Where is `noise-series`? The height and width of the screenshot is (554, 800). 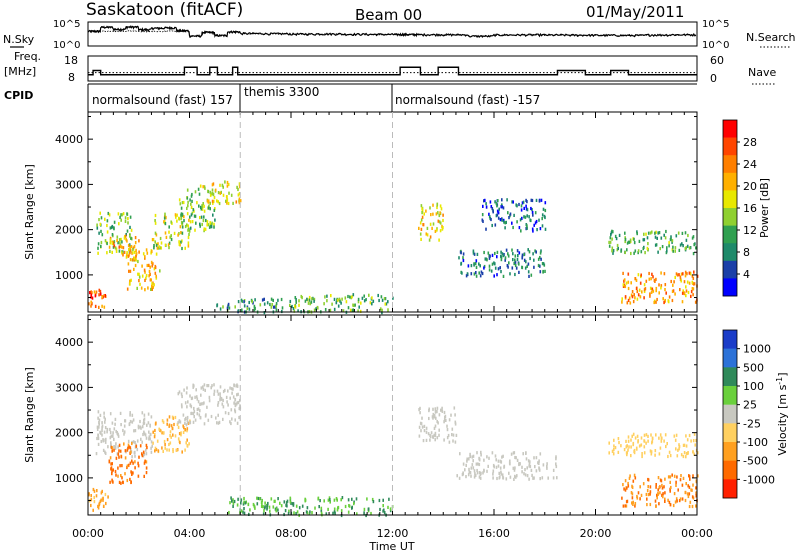 noise-series is located at coordinates (392, 32).